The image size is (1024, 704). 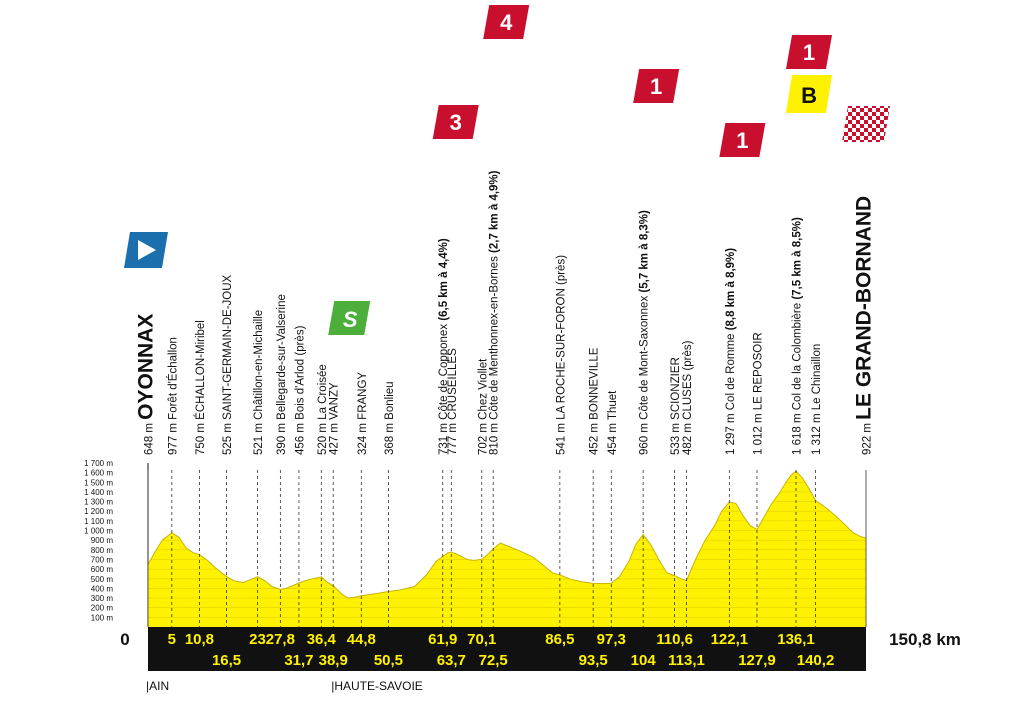 I want to click on waypoint-elevation: 525 m, so click(x=228, y=437).